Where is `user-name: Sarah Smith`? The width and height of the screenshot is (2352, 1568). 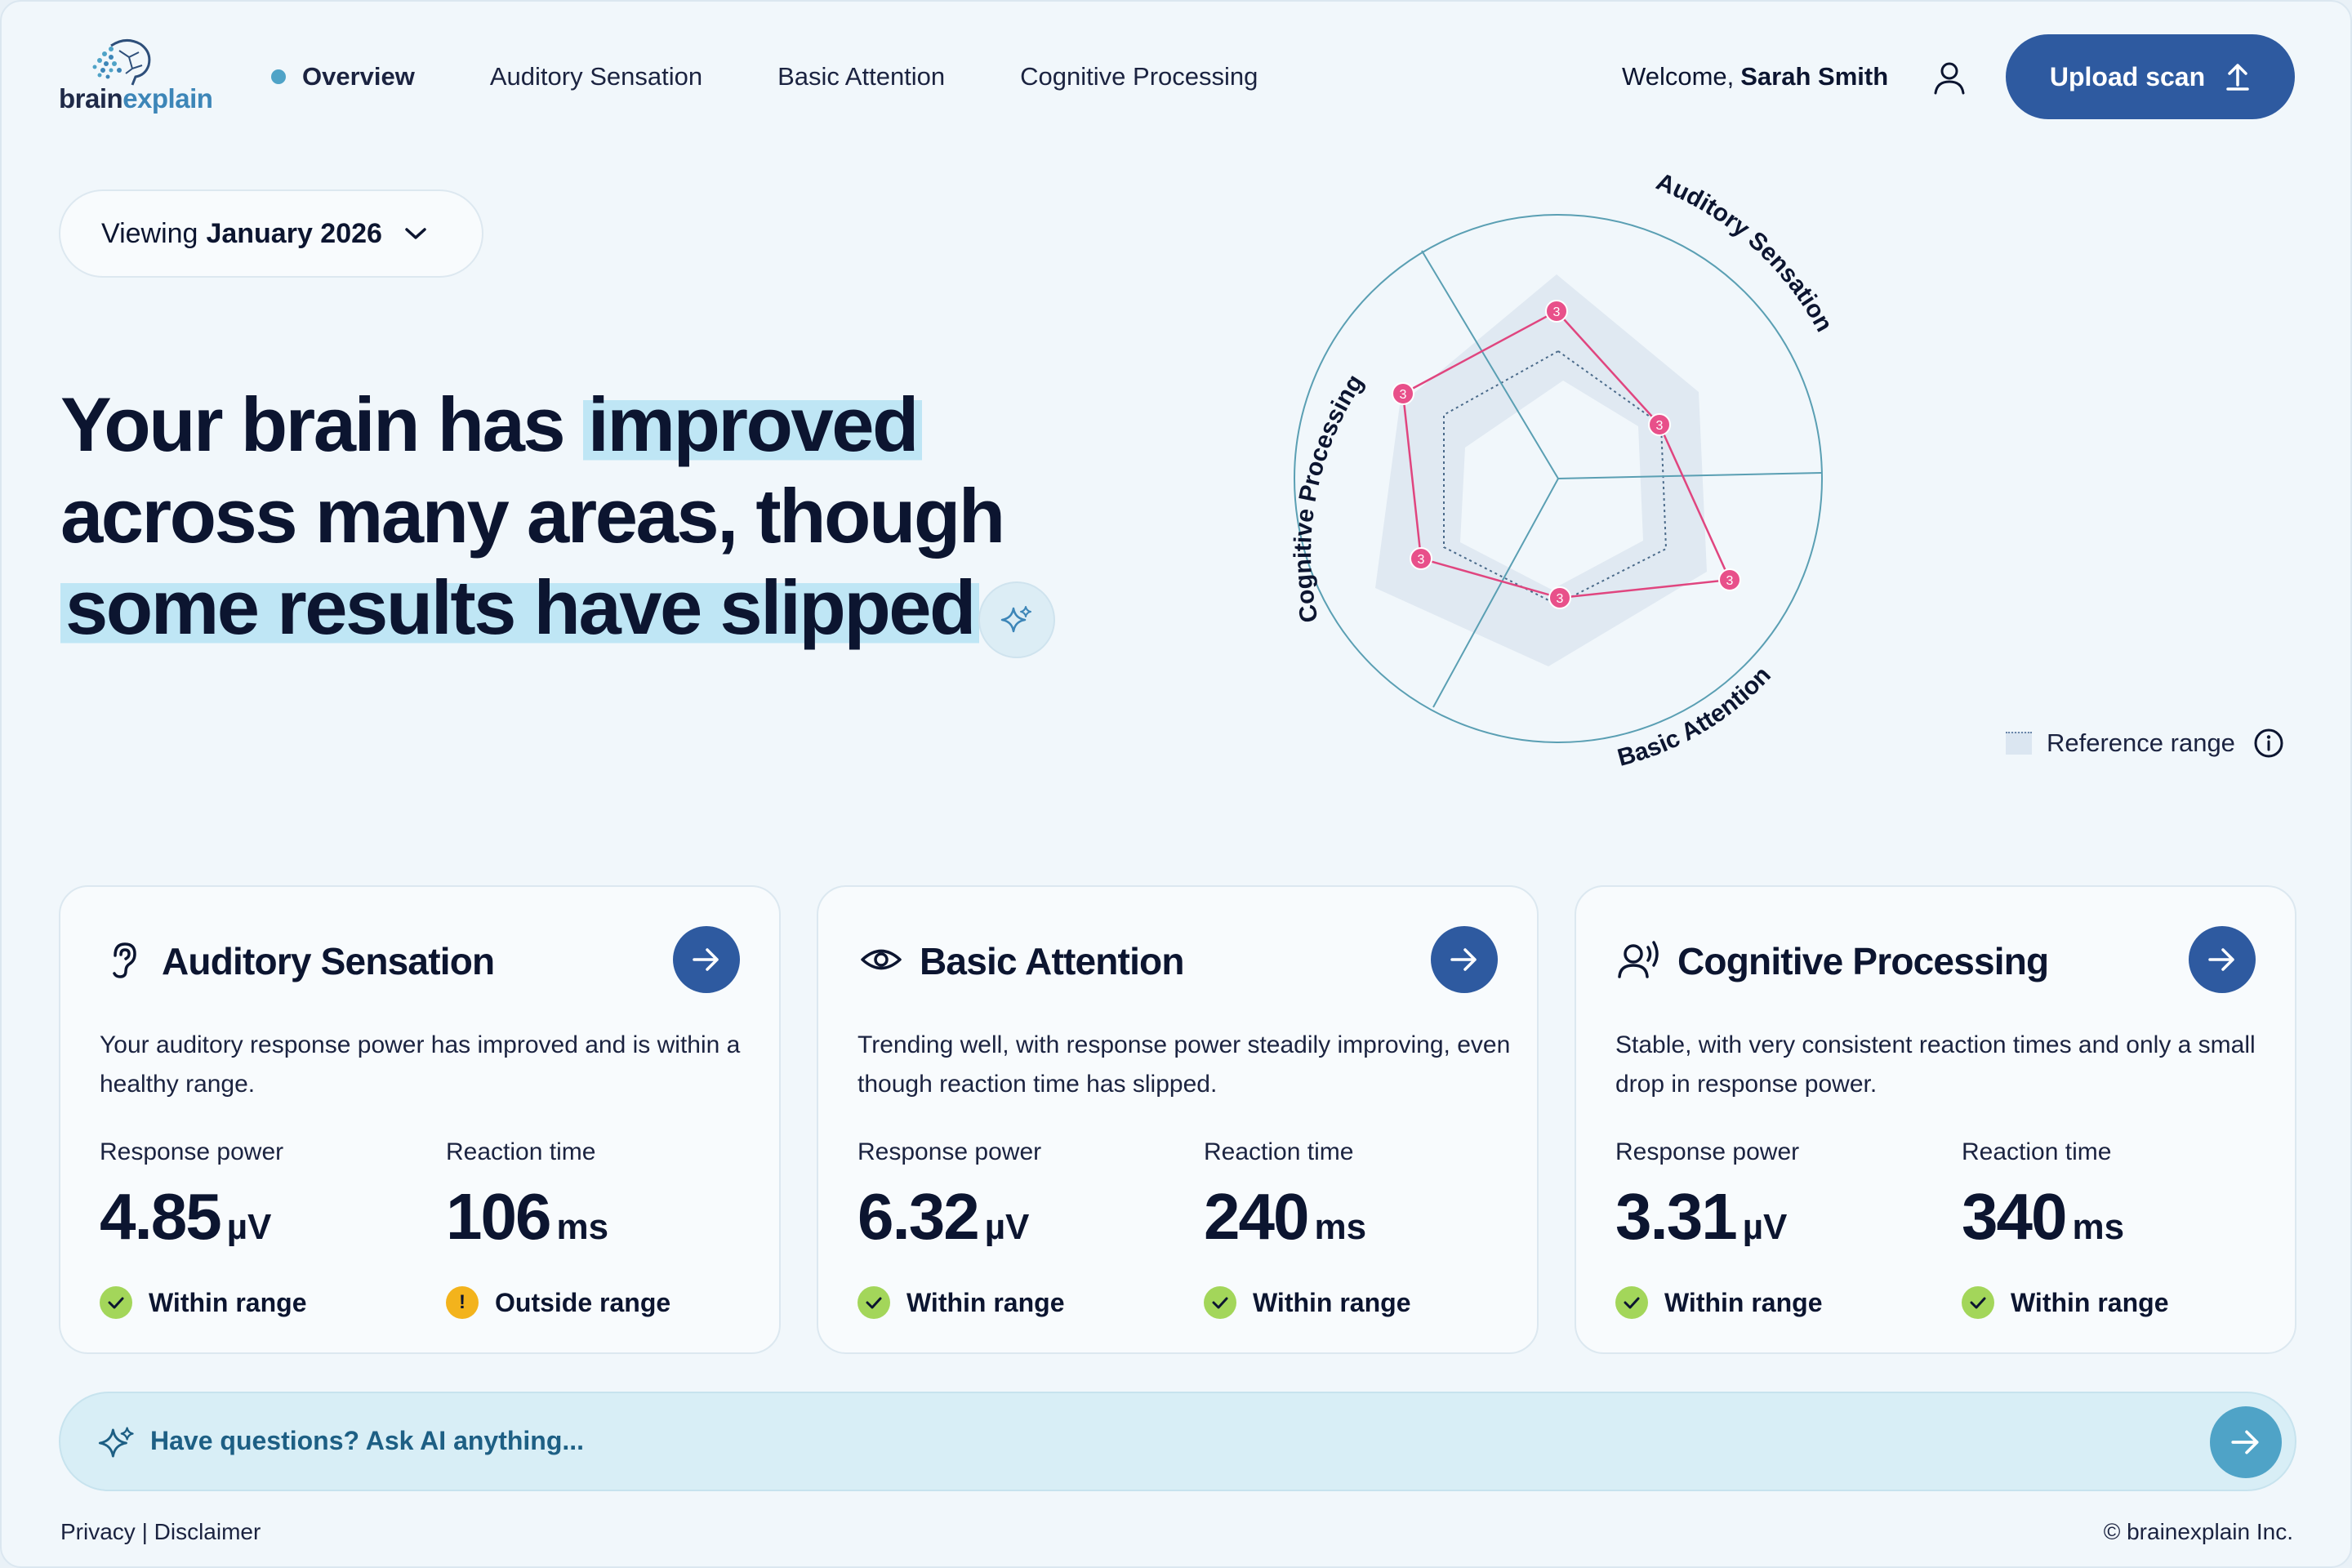
user-name: Sarah Smith is located at coordinates (1814, 76).